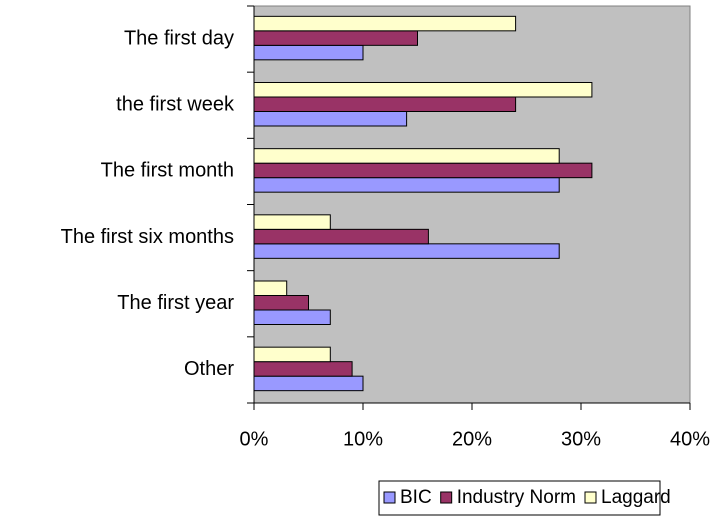 This screenshot has height=531, width=715. I want to click on legend-box, so click(519, 498).